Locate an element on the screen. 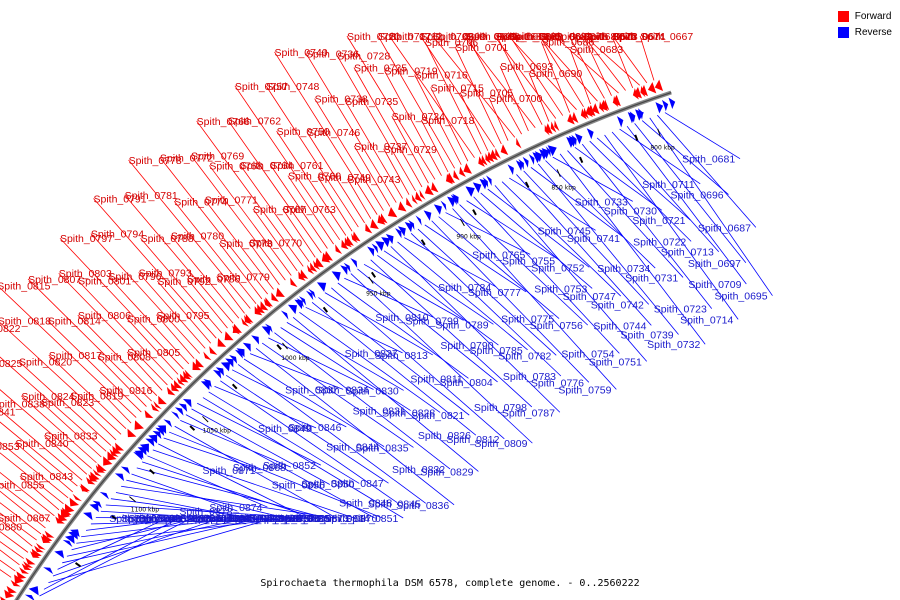 Image resolution: width=900 pixels, height=600 pixels. gene-label: Spith_0791 is located at coordinates (119, 200).